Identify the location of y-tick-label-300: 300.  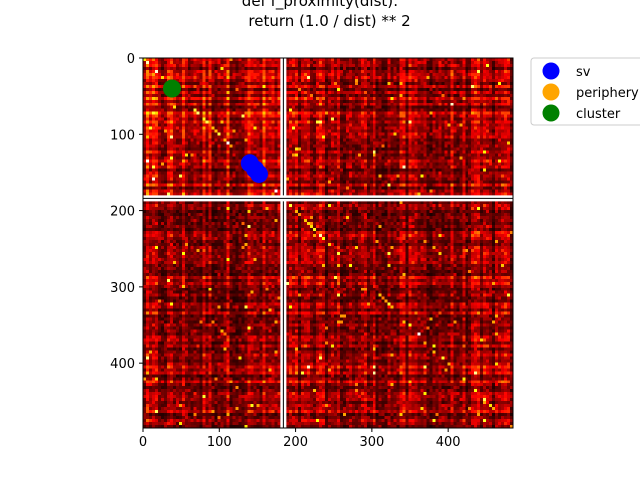
(122, 288).